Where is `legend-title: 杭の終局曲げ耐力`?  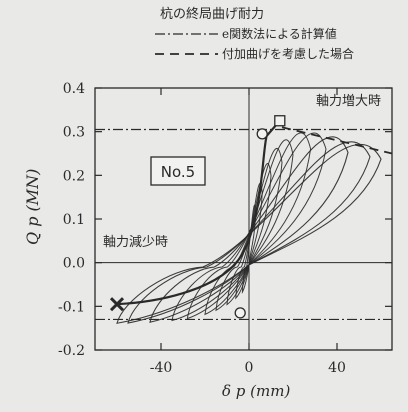 legend-title: 杭の終局曲げ耐力 is located at coordinates (212, 14).